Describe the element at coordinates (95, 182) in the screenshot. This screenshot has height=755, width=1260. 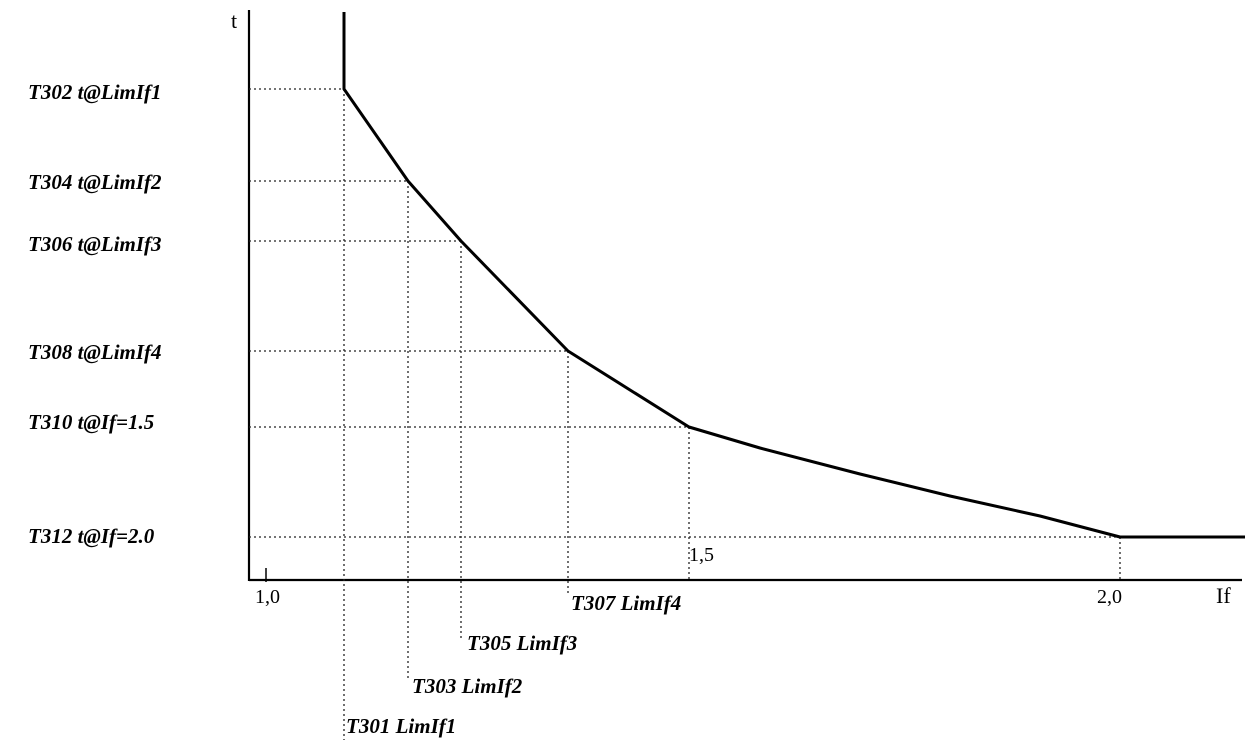
I see `label-t304: T304 t@LimIf2` at that location.